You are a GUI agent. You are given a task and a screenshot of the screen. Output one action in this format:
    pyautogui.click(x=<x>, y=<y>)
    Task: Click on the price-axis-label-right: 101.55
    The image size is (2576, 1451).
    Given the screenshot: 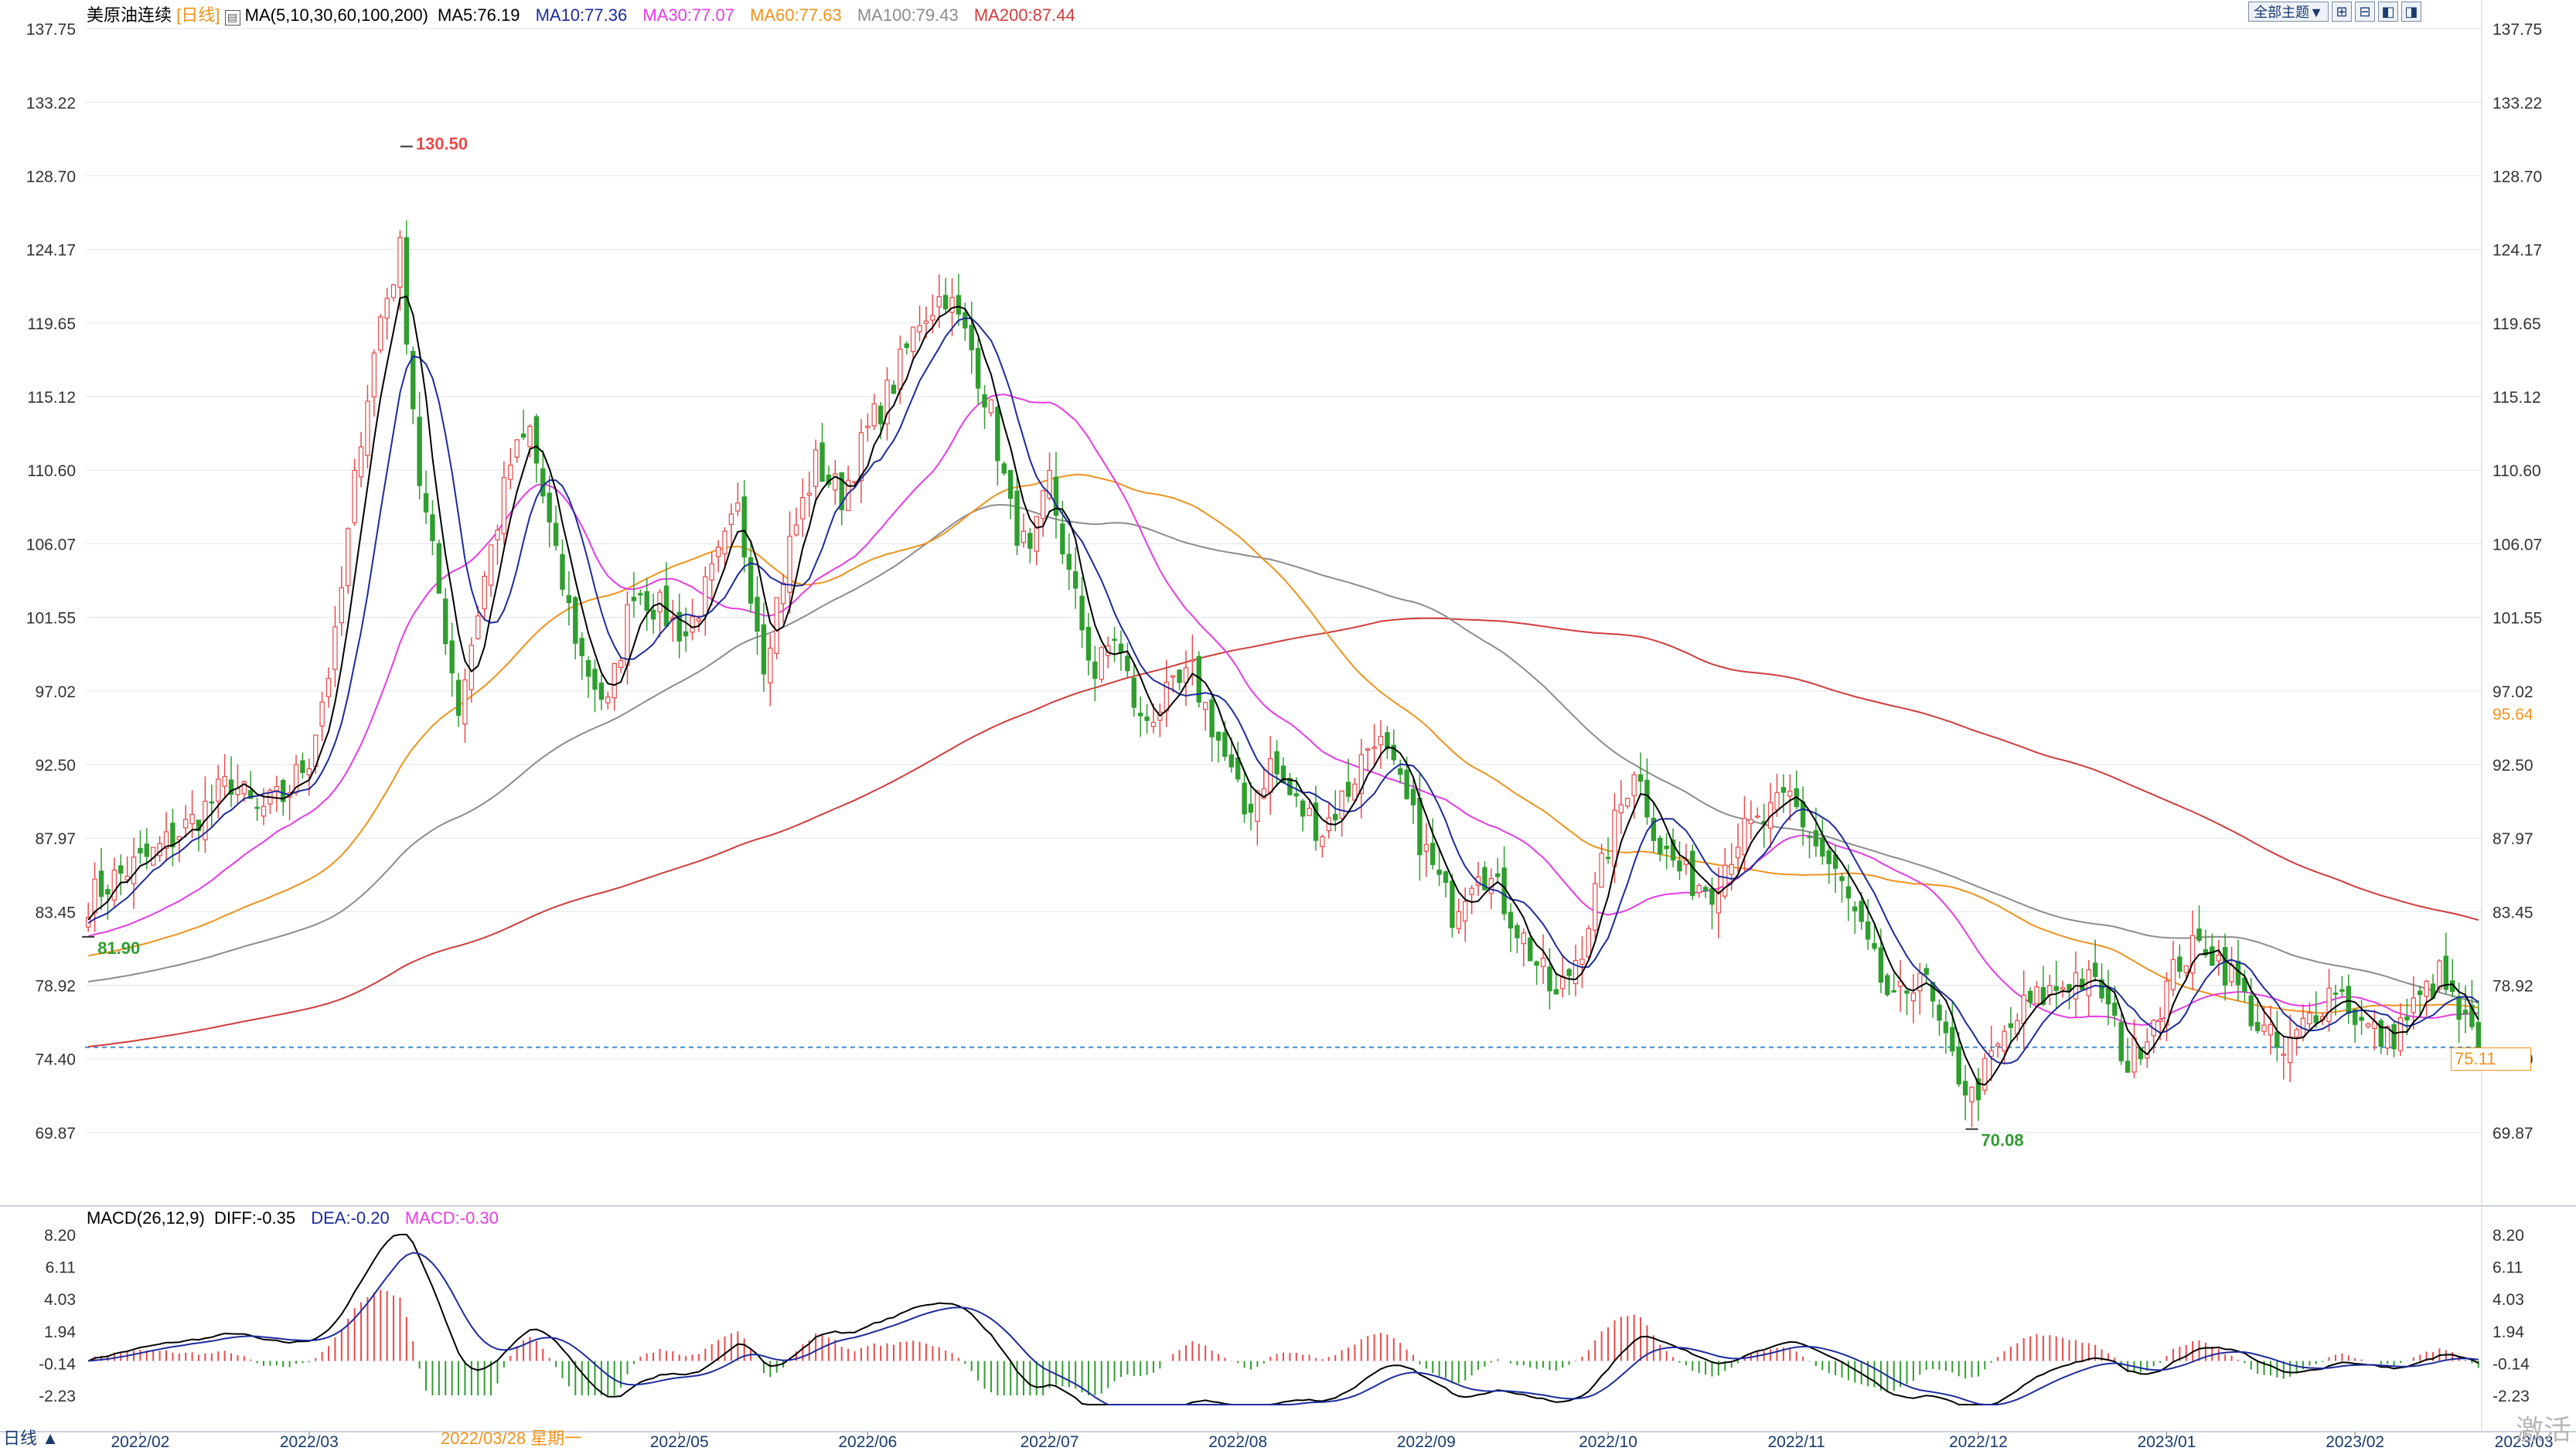 What is the action you would take?
    pyautogui.click(x=2517, y=619)
    